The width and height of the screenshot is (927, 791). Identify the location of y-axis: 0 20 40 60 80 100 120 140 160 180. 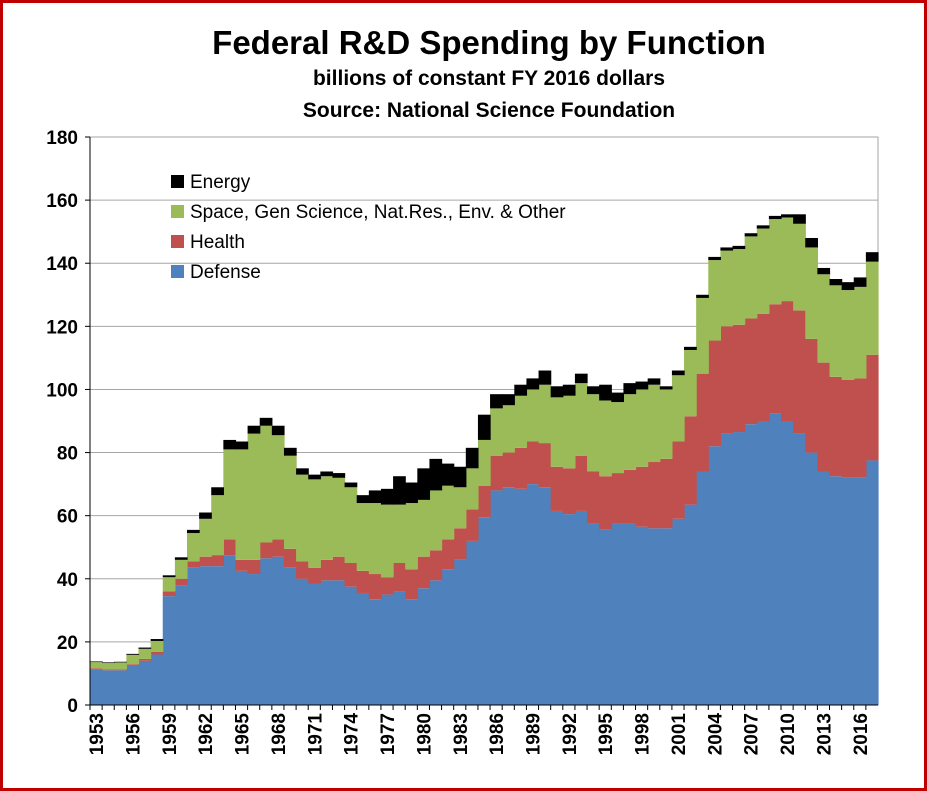
(68, 422).